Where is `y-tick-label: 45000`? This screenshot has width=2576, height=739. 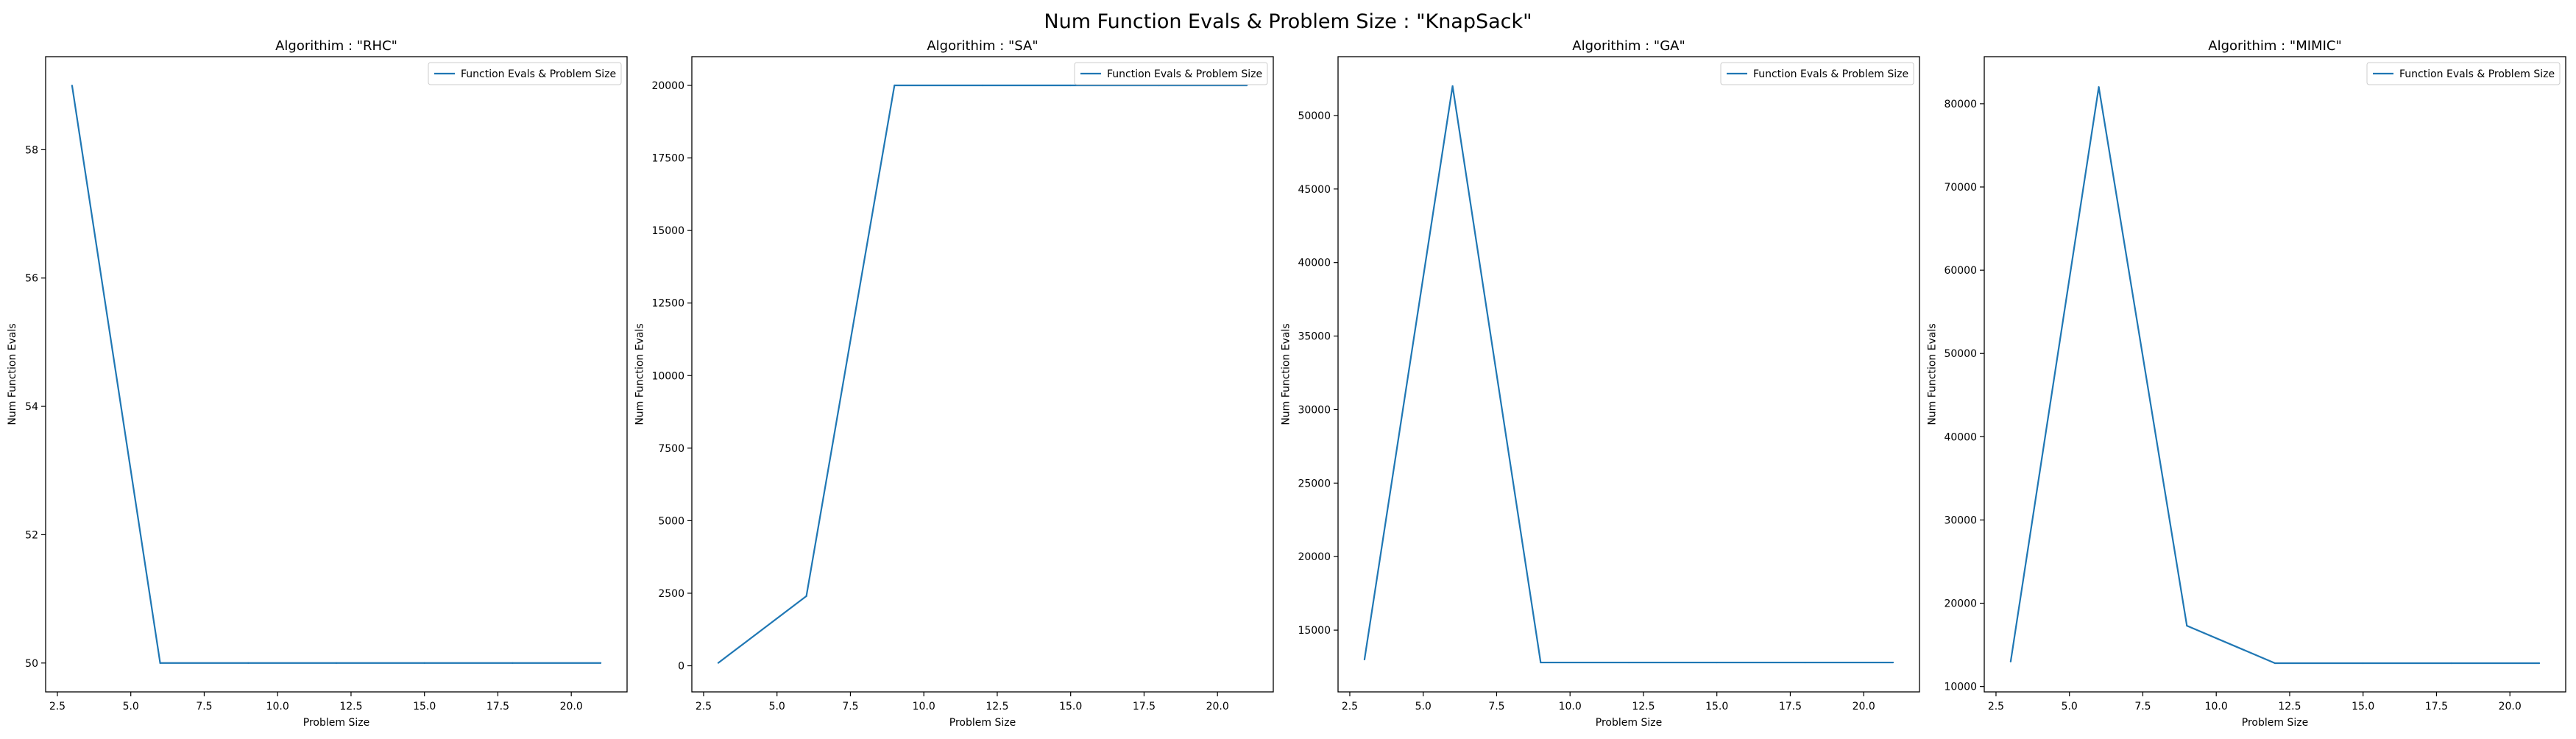
y-tick-label: 45000 is located at coordinates (1314, 190).